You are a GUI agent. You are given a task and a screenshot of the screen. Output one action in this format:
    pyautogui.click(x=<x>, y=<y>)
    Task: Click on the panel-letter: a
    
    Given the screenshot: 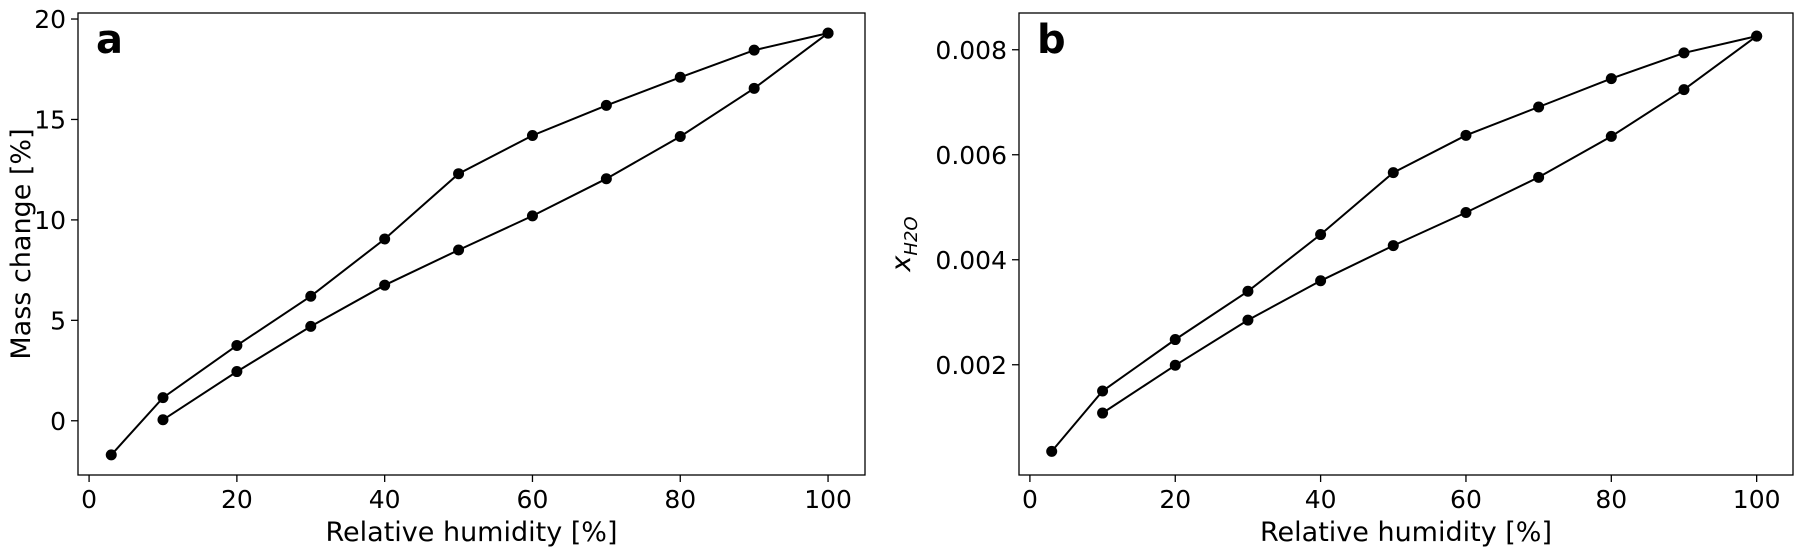 What is the action you would take?
    pyautogui.click(x=109, y=40)
    